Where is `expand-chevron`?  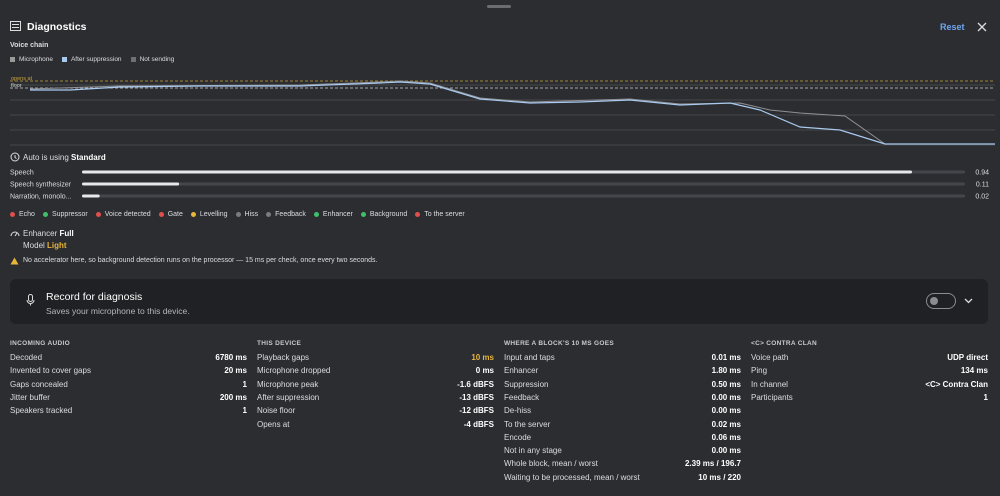 expand-chevron is located at coordinates (968, 301).